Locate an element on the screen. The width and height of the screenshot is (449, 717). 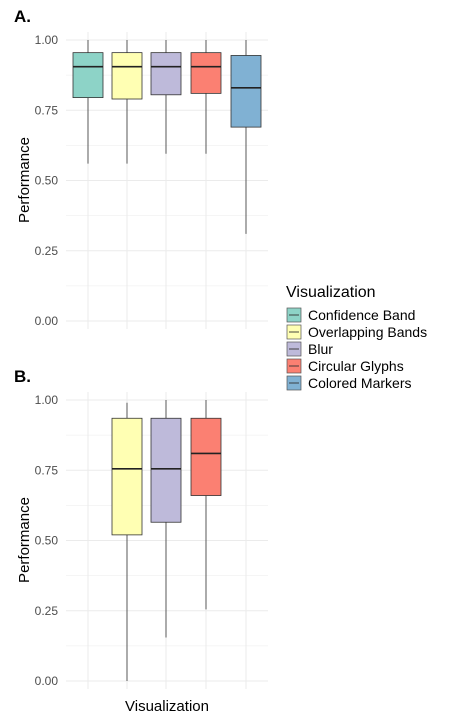
box-colored-markers is located at coordinates (246, 137).